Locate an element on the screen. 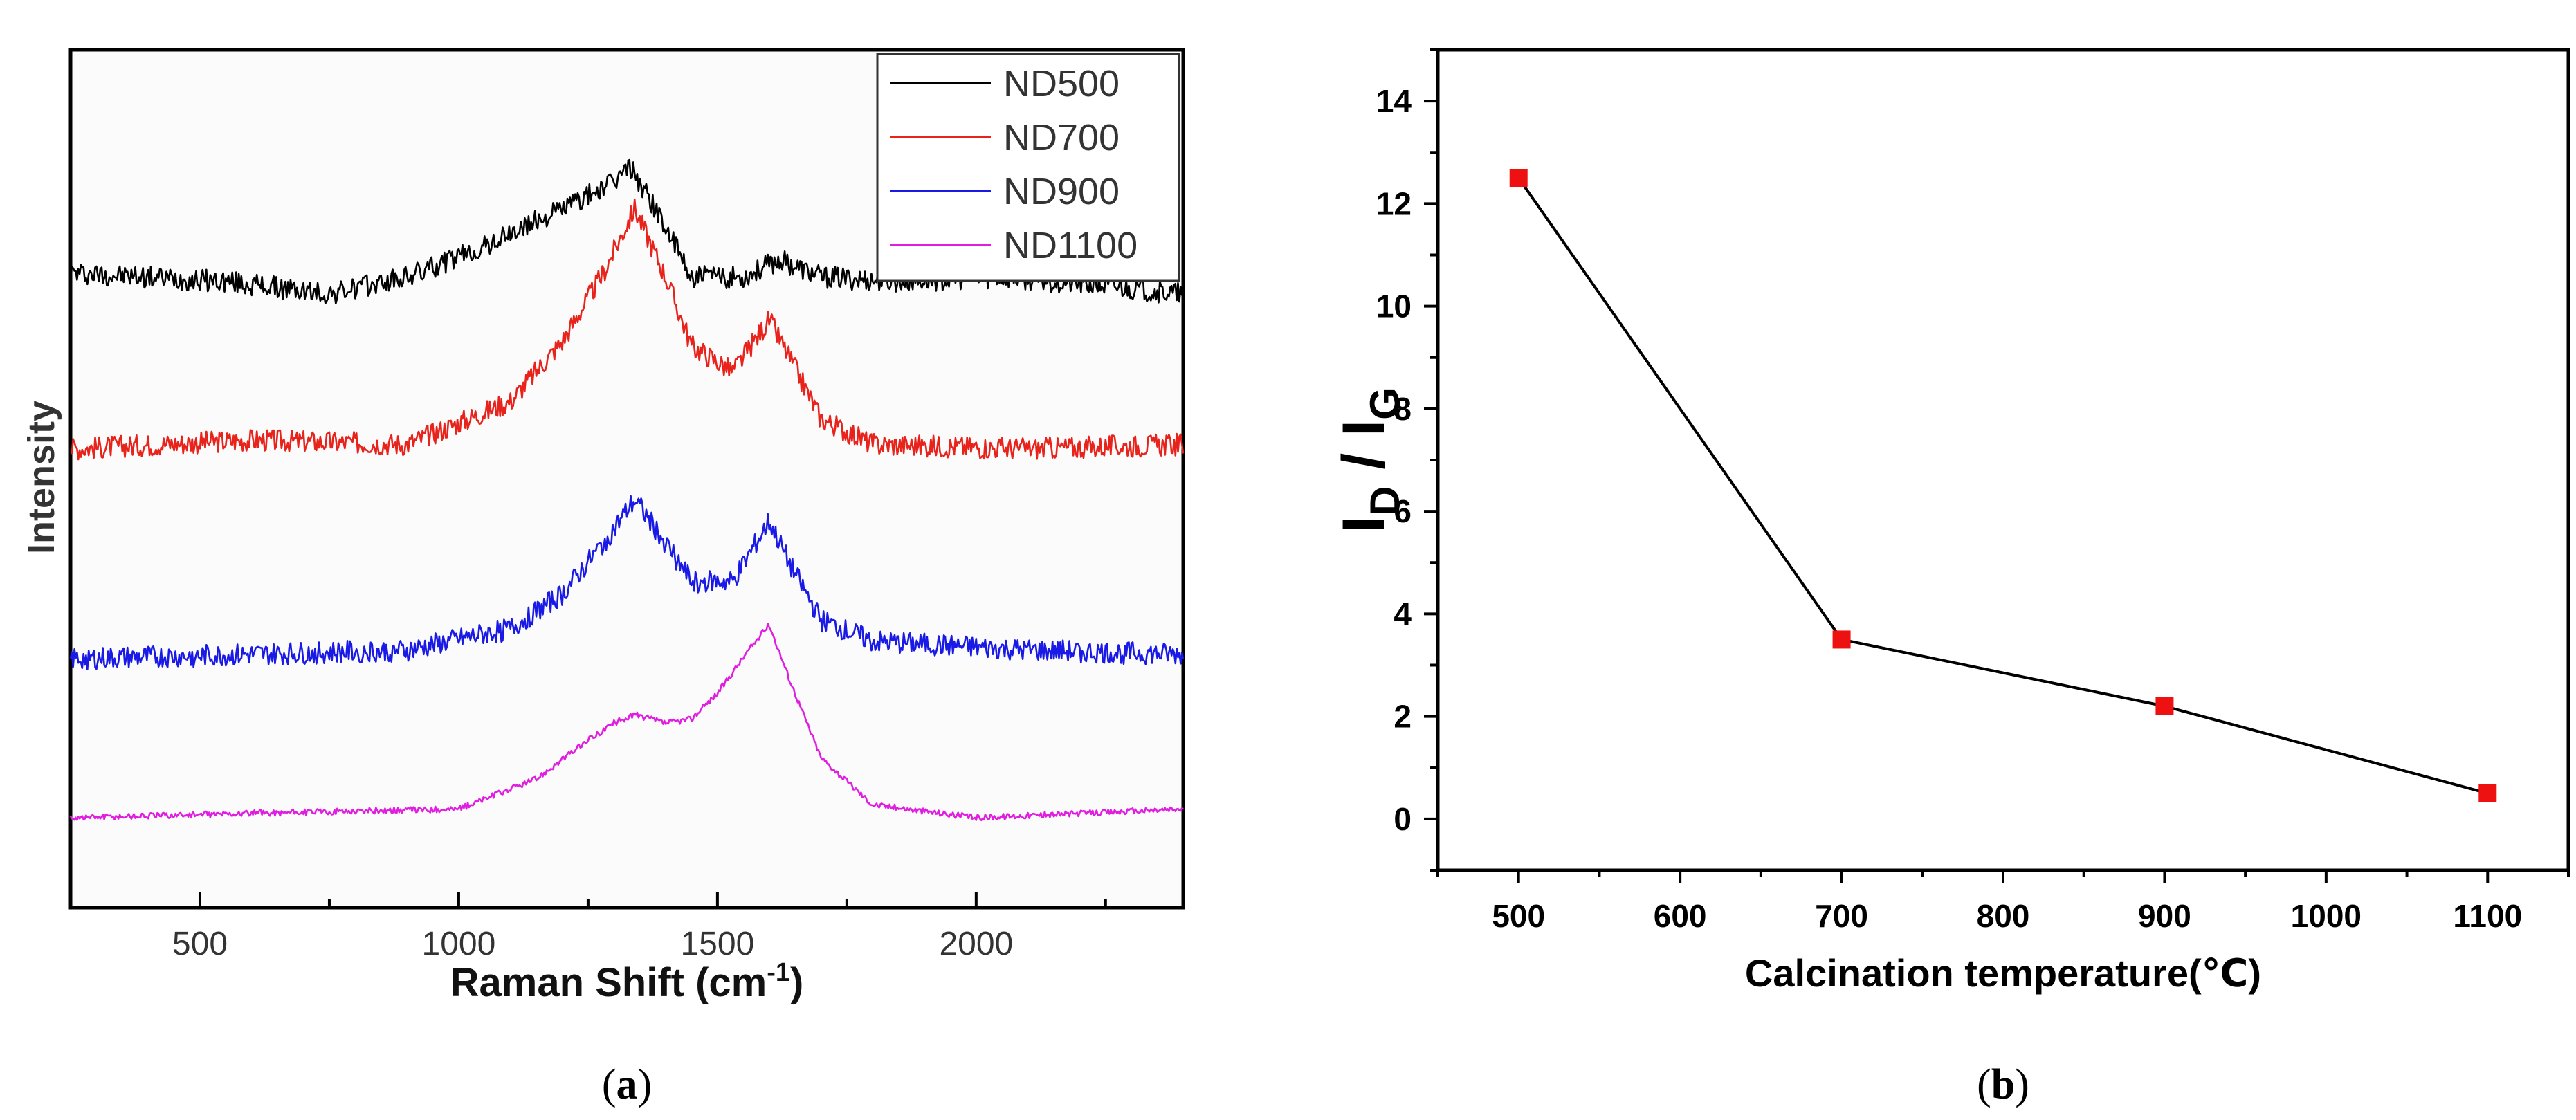 The width and height of the screenshot is (2576, 1120). panel-b-y-axis-label: ID / IG is located at coordinates (1370, 460).